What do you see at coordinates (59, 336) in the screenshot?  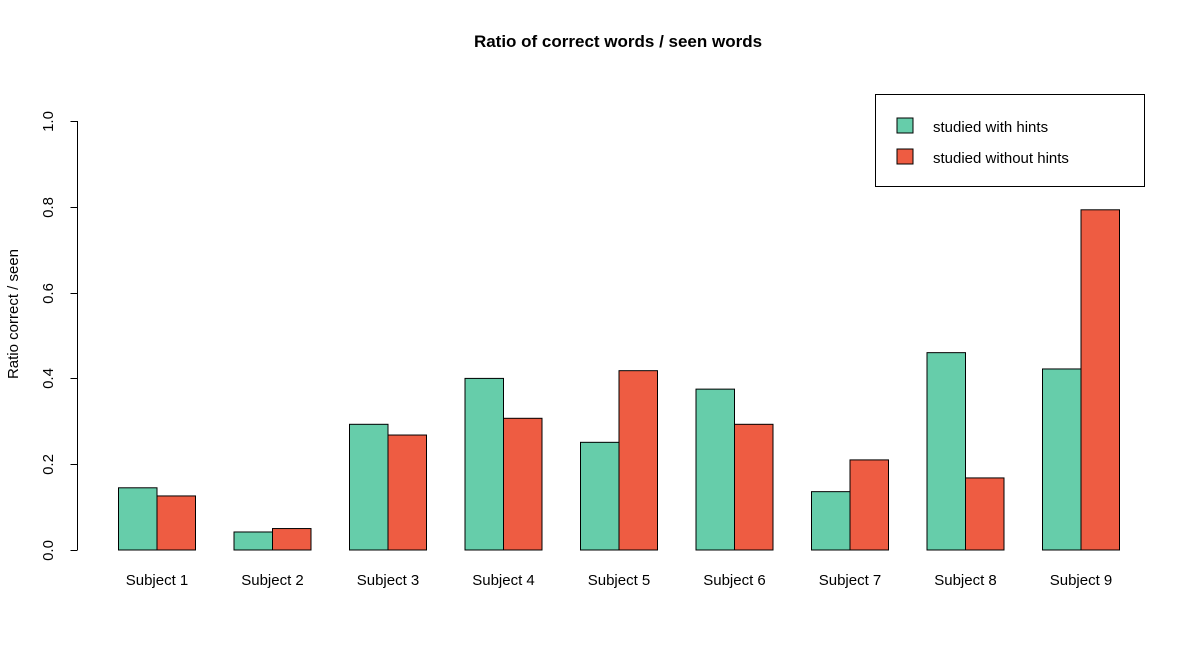 I see `y-axis: 0.0 0.2 0.4 0.6 0.8 1.0` at bounding box center [59, 336].